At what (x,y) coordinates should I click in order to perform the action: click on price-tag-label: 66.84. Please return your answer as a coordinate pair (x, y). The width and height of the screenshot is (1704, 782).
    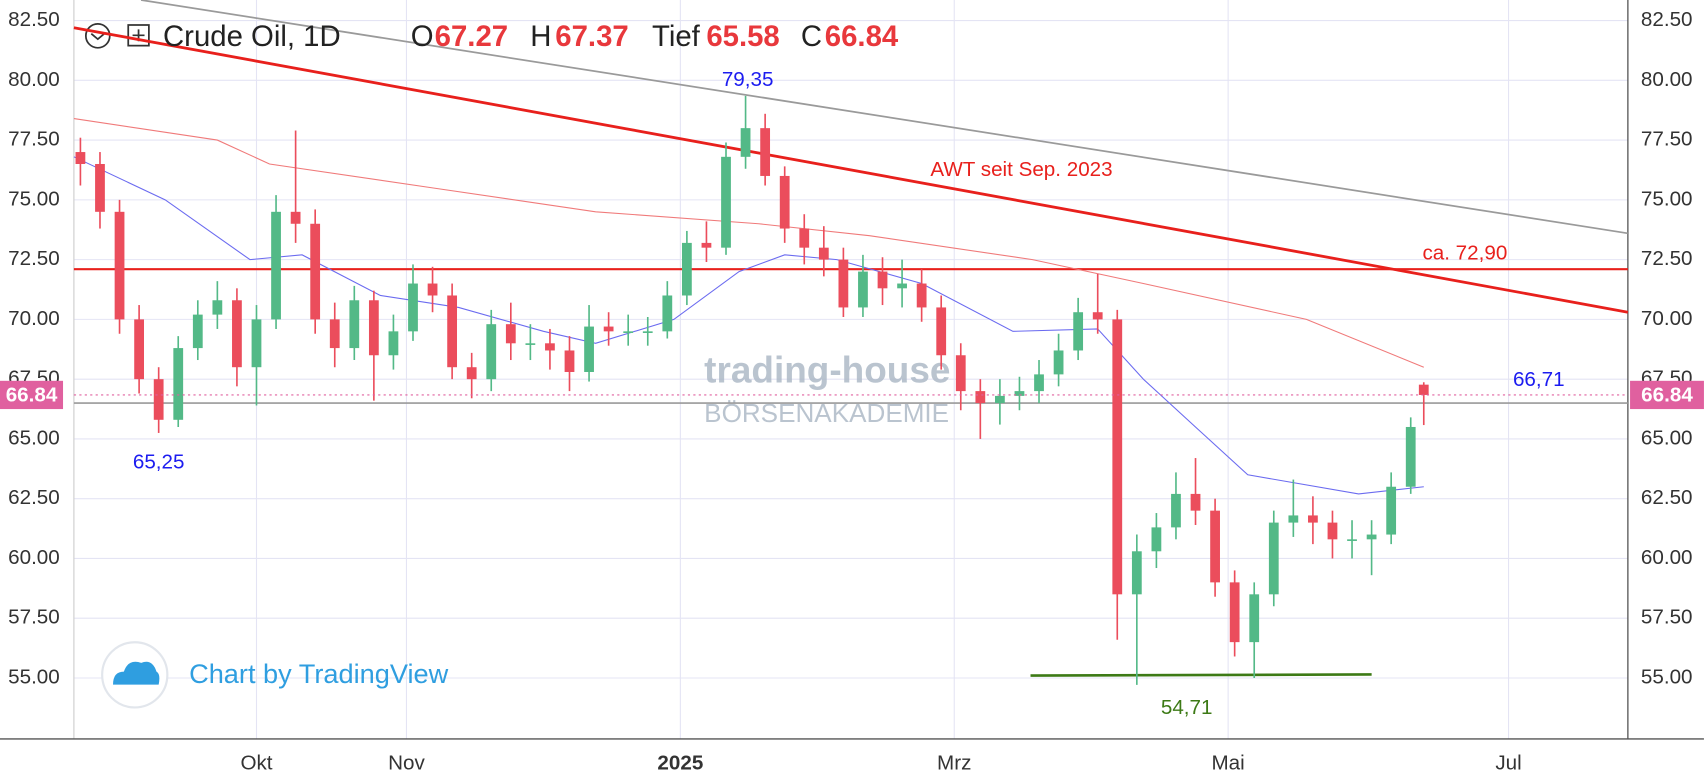
    Looking at the image, I should click on (32, 394).